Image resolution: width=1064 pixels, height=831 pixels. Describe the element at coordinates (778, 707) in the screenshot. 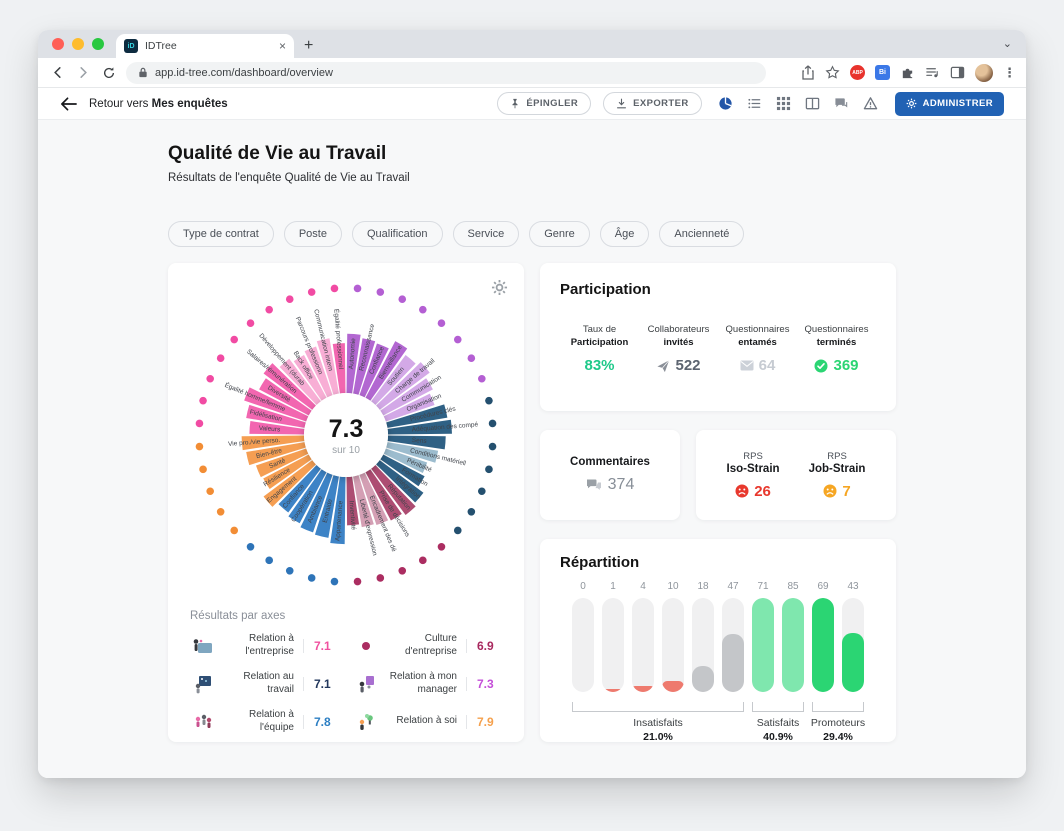

I see `group-bracket` at that location.